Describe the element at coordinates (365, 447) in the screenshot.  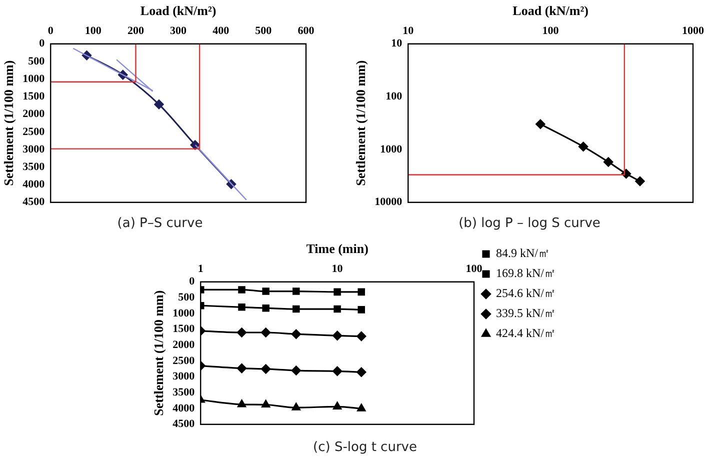
I see `text: (c) S-log t curve` at that location.